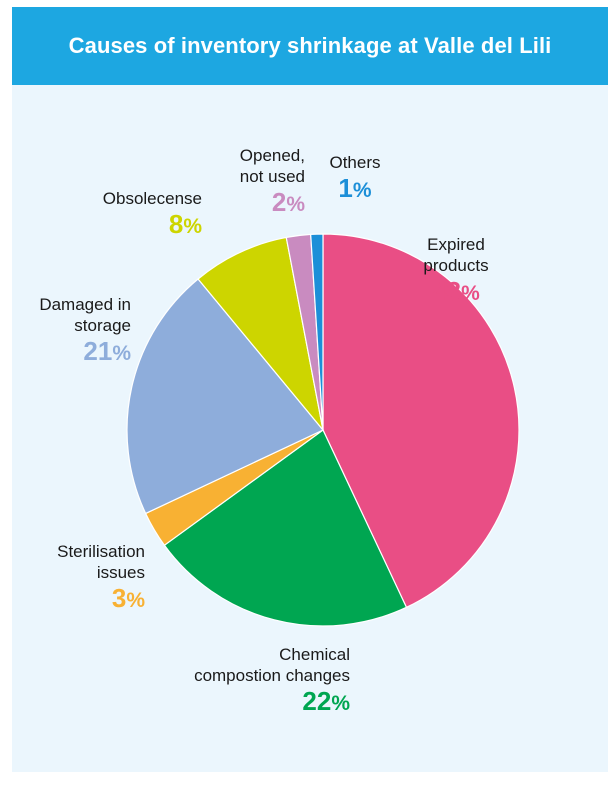  I want to click on value-chemical-compostion-changes-percent-sign: %, so click(340, 703).